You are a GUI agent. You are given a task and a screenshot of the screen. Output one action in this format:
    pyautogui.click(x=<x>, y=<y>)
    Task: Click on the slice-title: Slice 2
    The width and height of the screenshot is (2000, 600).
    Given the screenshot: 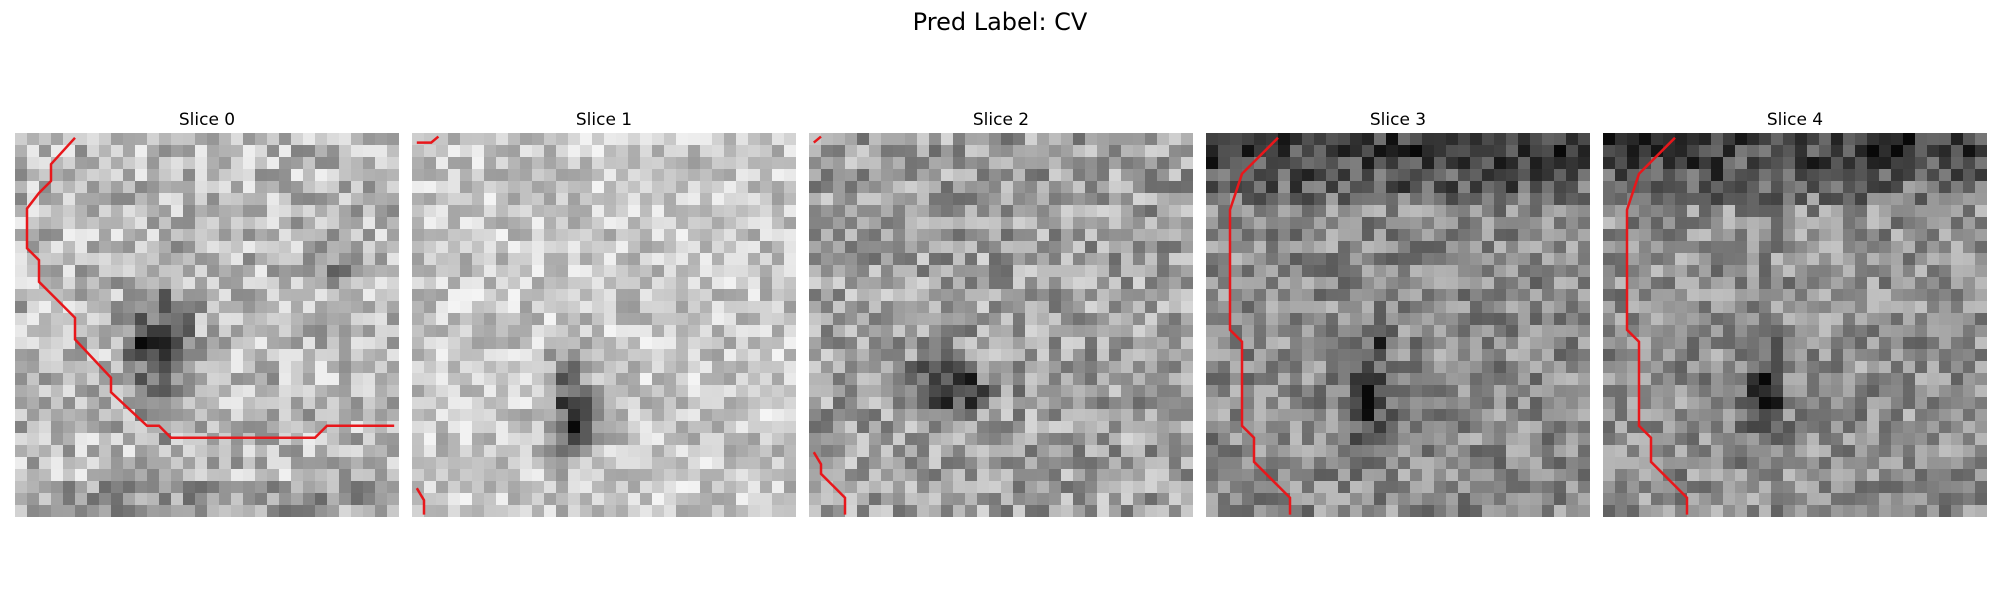 What is the action you would take?
    pyautogui.click(x=1001, y=120)
    